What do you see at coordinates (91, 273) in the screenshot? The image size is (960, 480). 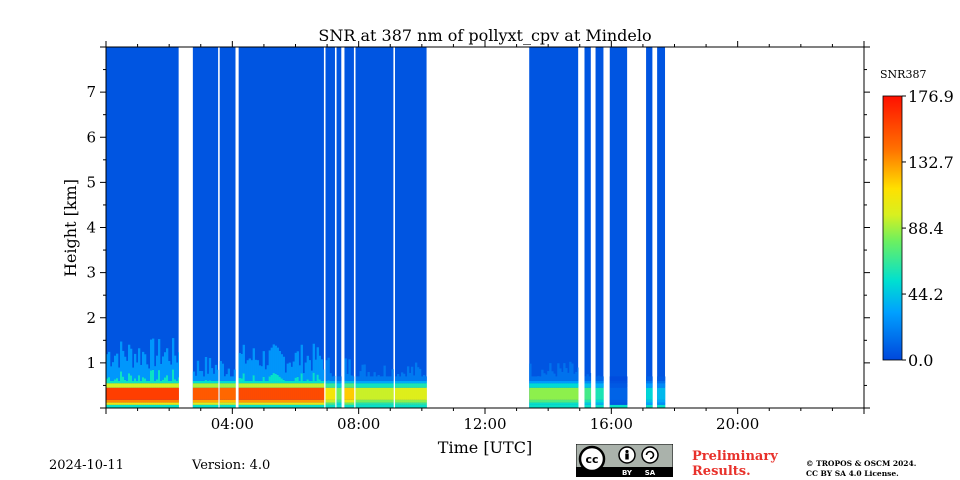 I see `y-tick-label: 3` at bounding box center [91, 273].